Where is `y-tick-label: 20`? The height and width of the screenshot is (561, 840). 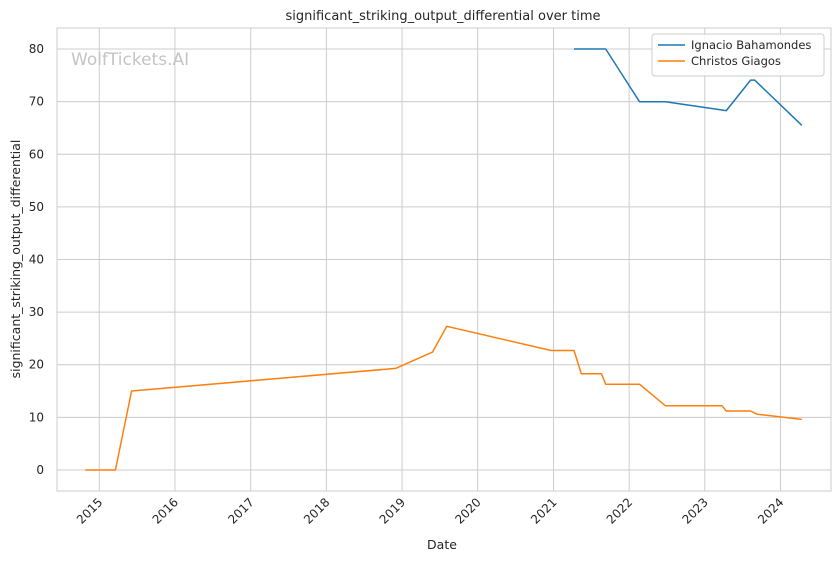 y-tick-label: 20 is located at coordinates (36, 365).